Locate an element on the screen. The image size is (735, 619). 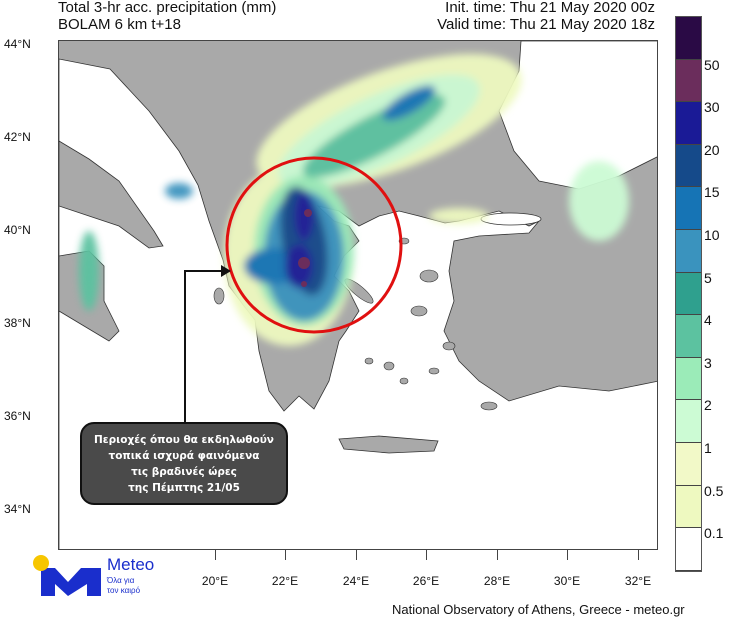
color-legend is located at coordinates (688, 294).